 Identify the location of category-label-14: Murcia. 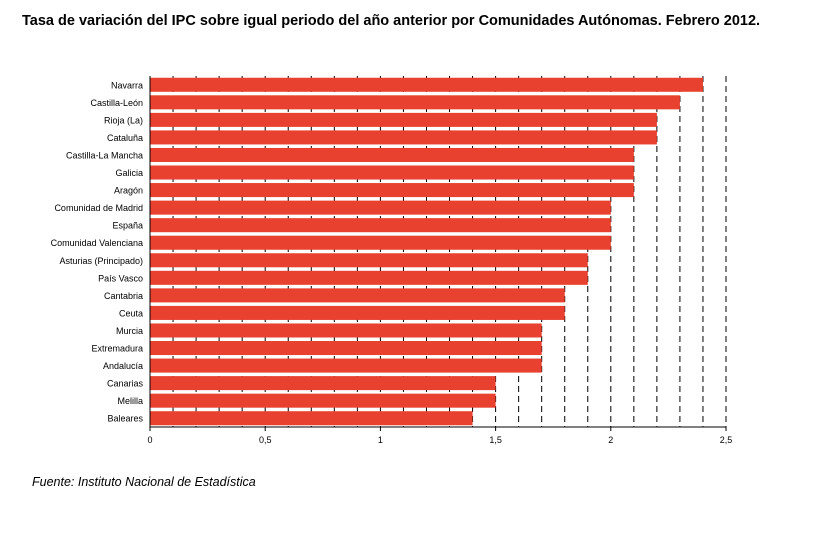
(129, 331).